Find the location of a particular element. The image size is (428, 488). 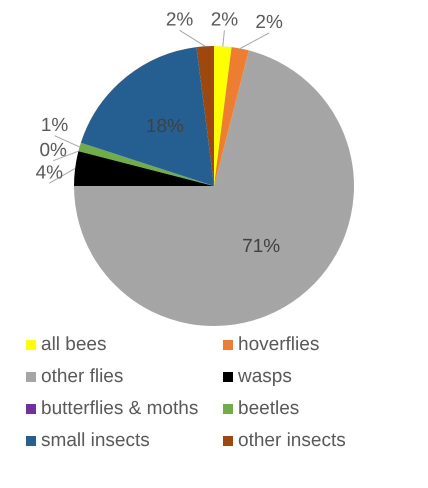

legend-label: small insects is located at coordinates (95, 441).